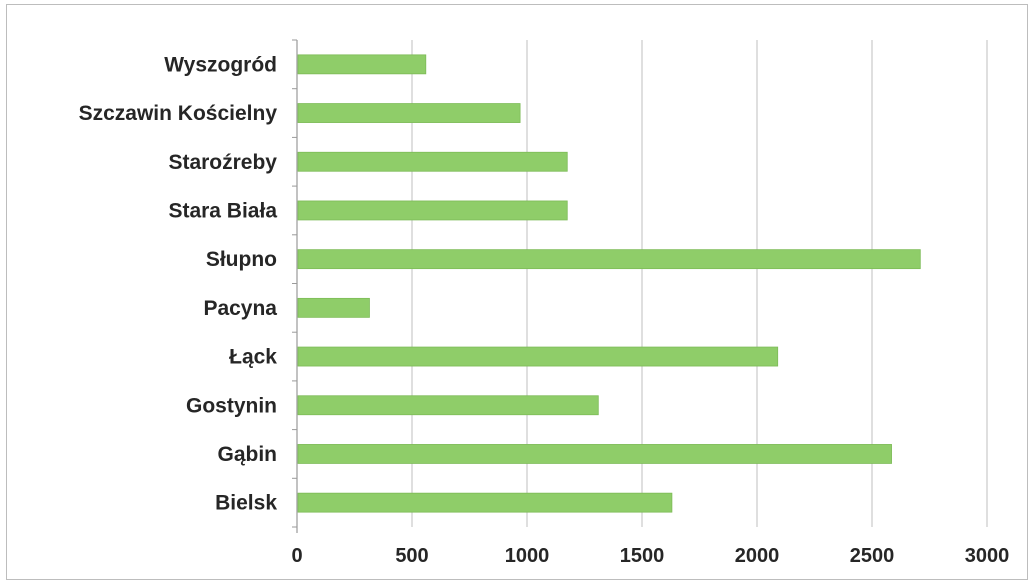 This screenshot has height=583, width=1035. What do you see at coordinates (411, 556) in the screenshot?
I see `x-tick-label-500: 500` at bounding box center [411, 556].